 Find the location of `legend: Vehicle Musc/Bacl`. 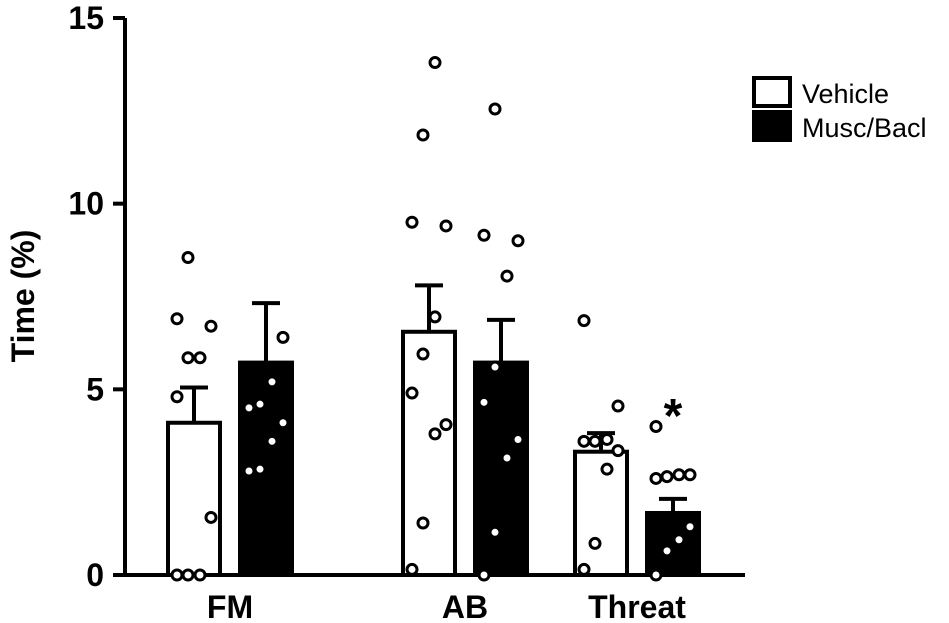

legend: Vehicle Musc/Bacl is located at coordinates (839, 109).